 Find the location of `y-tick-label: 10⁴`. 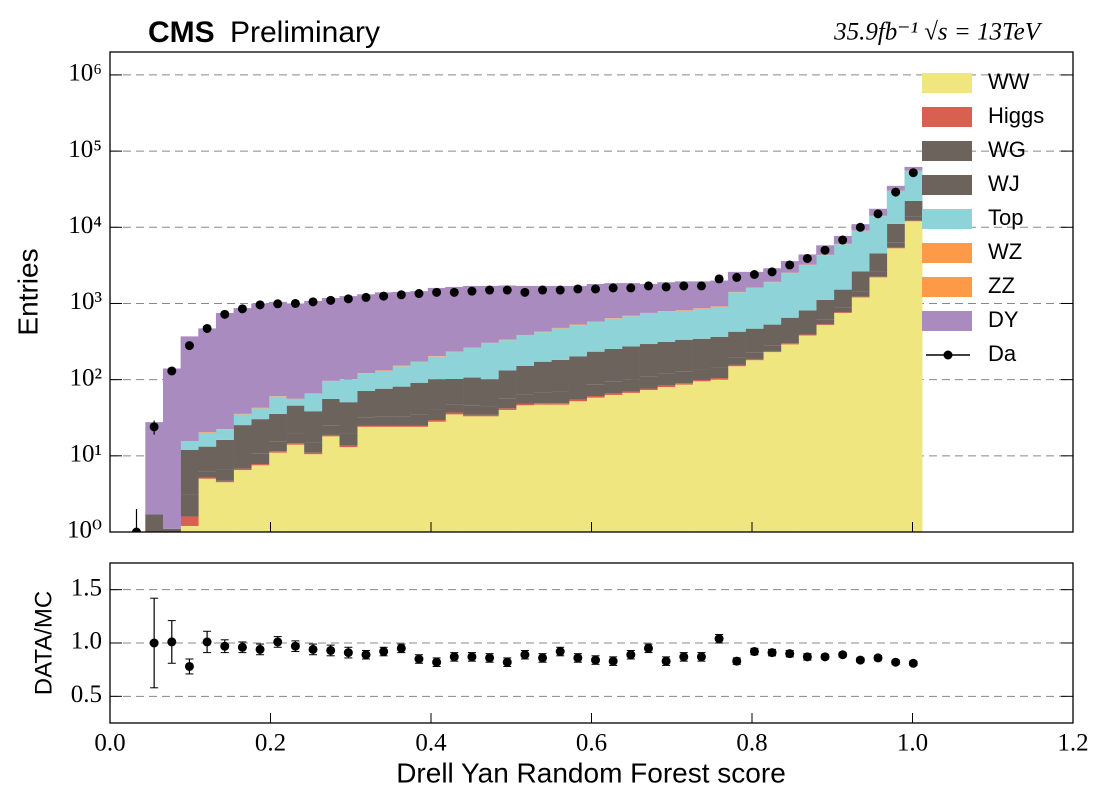

y-tick-label: 10⁴ is located at coordinates (85, 225).